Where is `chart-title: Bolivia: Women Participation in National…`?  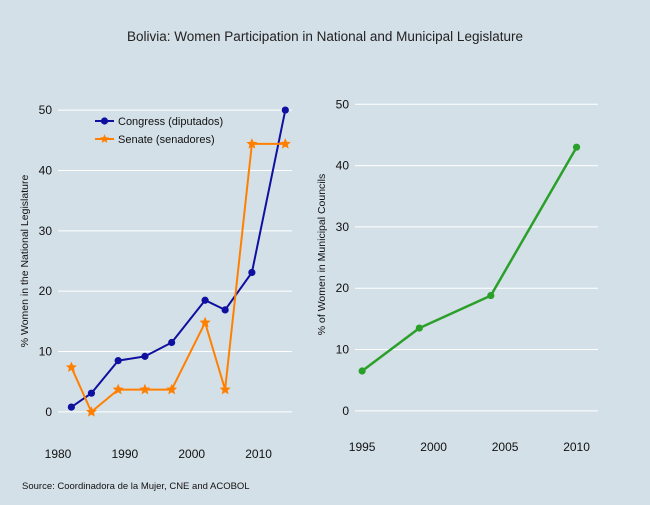 chart-title: Bolivia: Women Participation in National… is located at coordinates (325, 36).